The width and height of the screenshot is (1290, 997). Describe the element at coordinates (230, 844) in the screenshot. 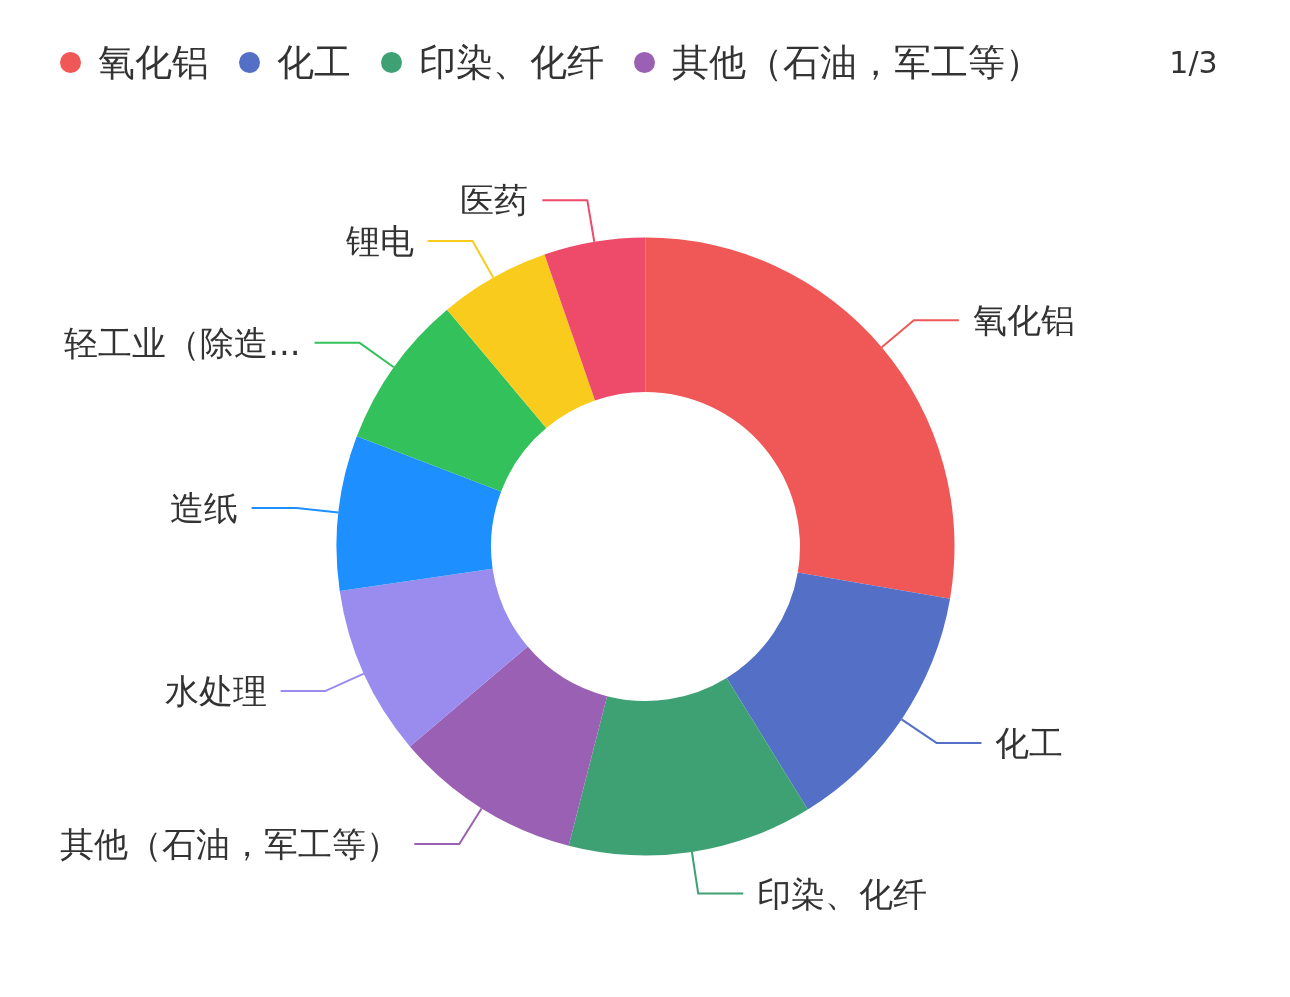

I see `slice-label: 其他（石油，军工等）` at that location.